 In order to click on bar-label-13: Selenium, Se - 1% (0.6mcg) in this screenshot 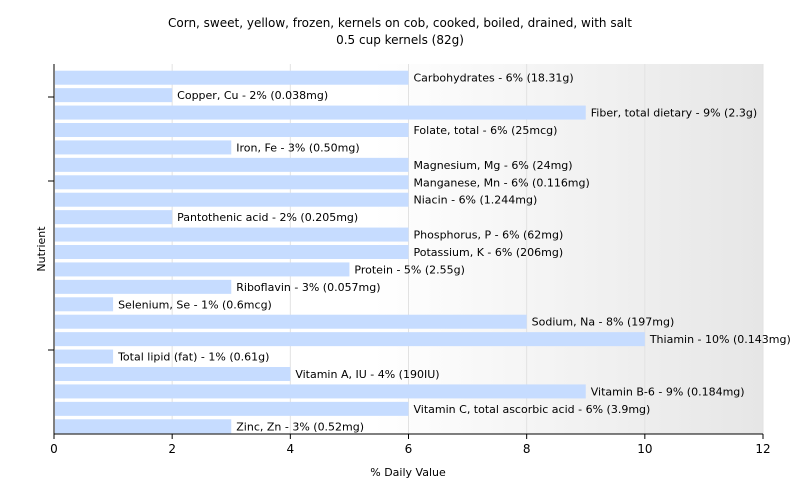, I will do `click(195, 304)`.